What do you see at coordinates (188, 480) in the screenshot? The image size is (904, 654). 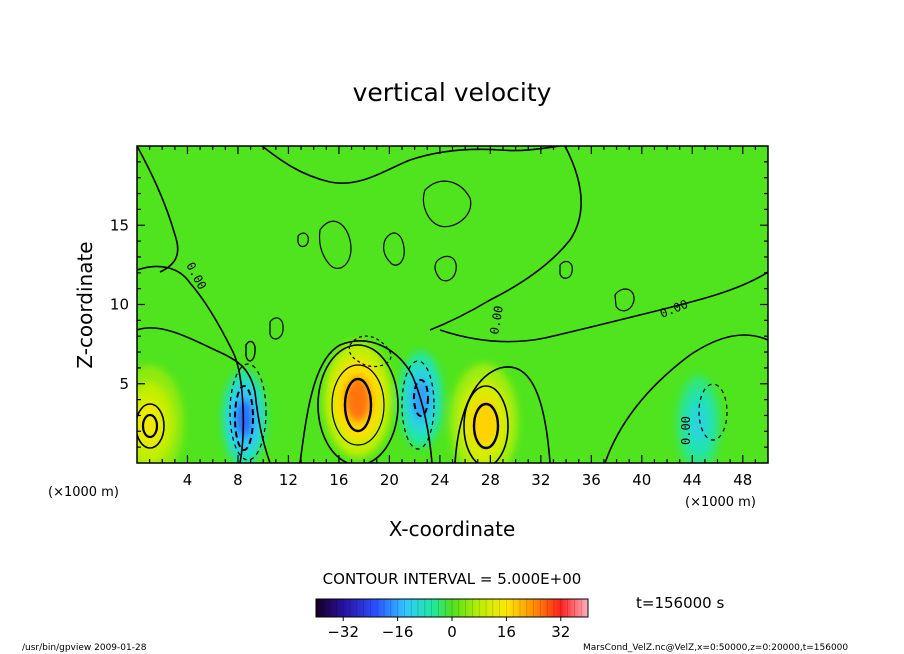 I see `x-tick-label: 4` at bounding box center [188, 480].